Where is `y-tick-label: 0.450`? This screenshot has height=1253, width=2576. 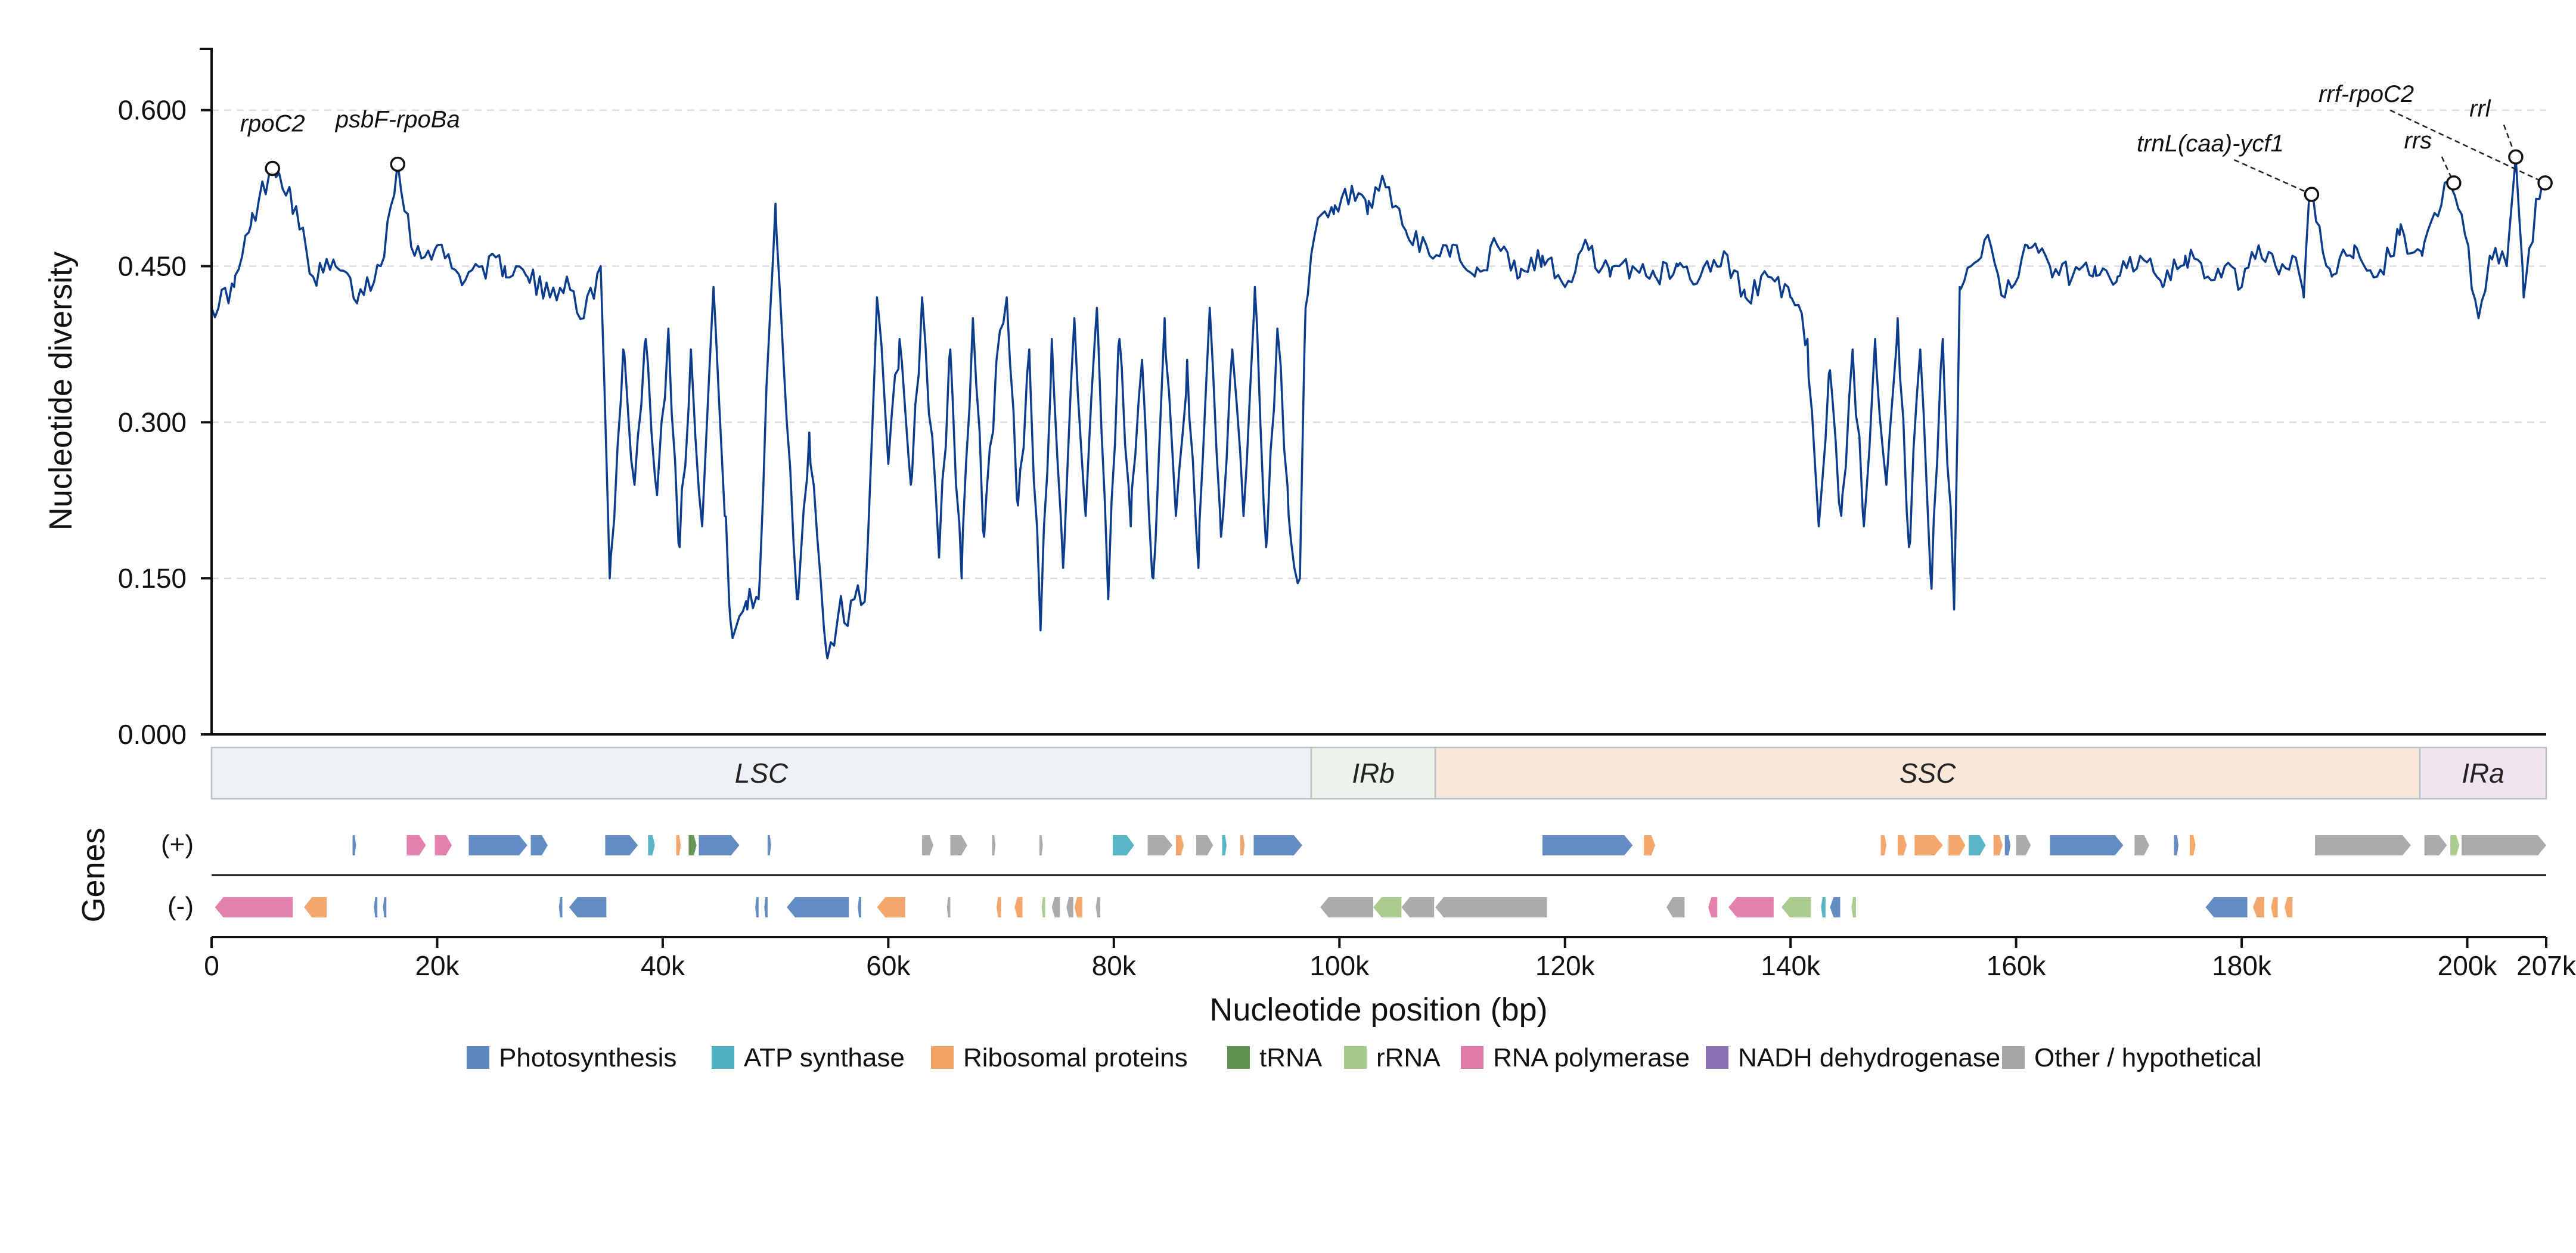
y-tick-label: 0.450 is located at coordinates (153, 266).